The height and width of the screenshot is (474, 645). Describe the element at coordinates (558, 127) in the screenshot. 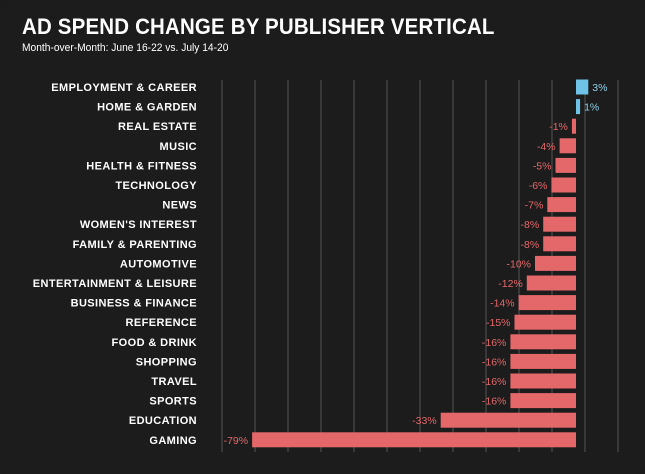

I see `value-label-2: -1%` at that location.